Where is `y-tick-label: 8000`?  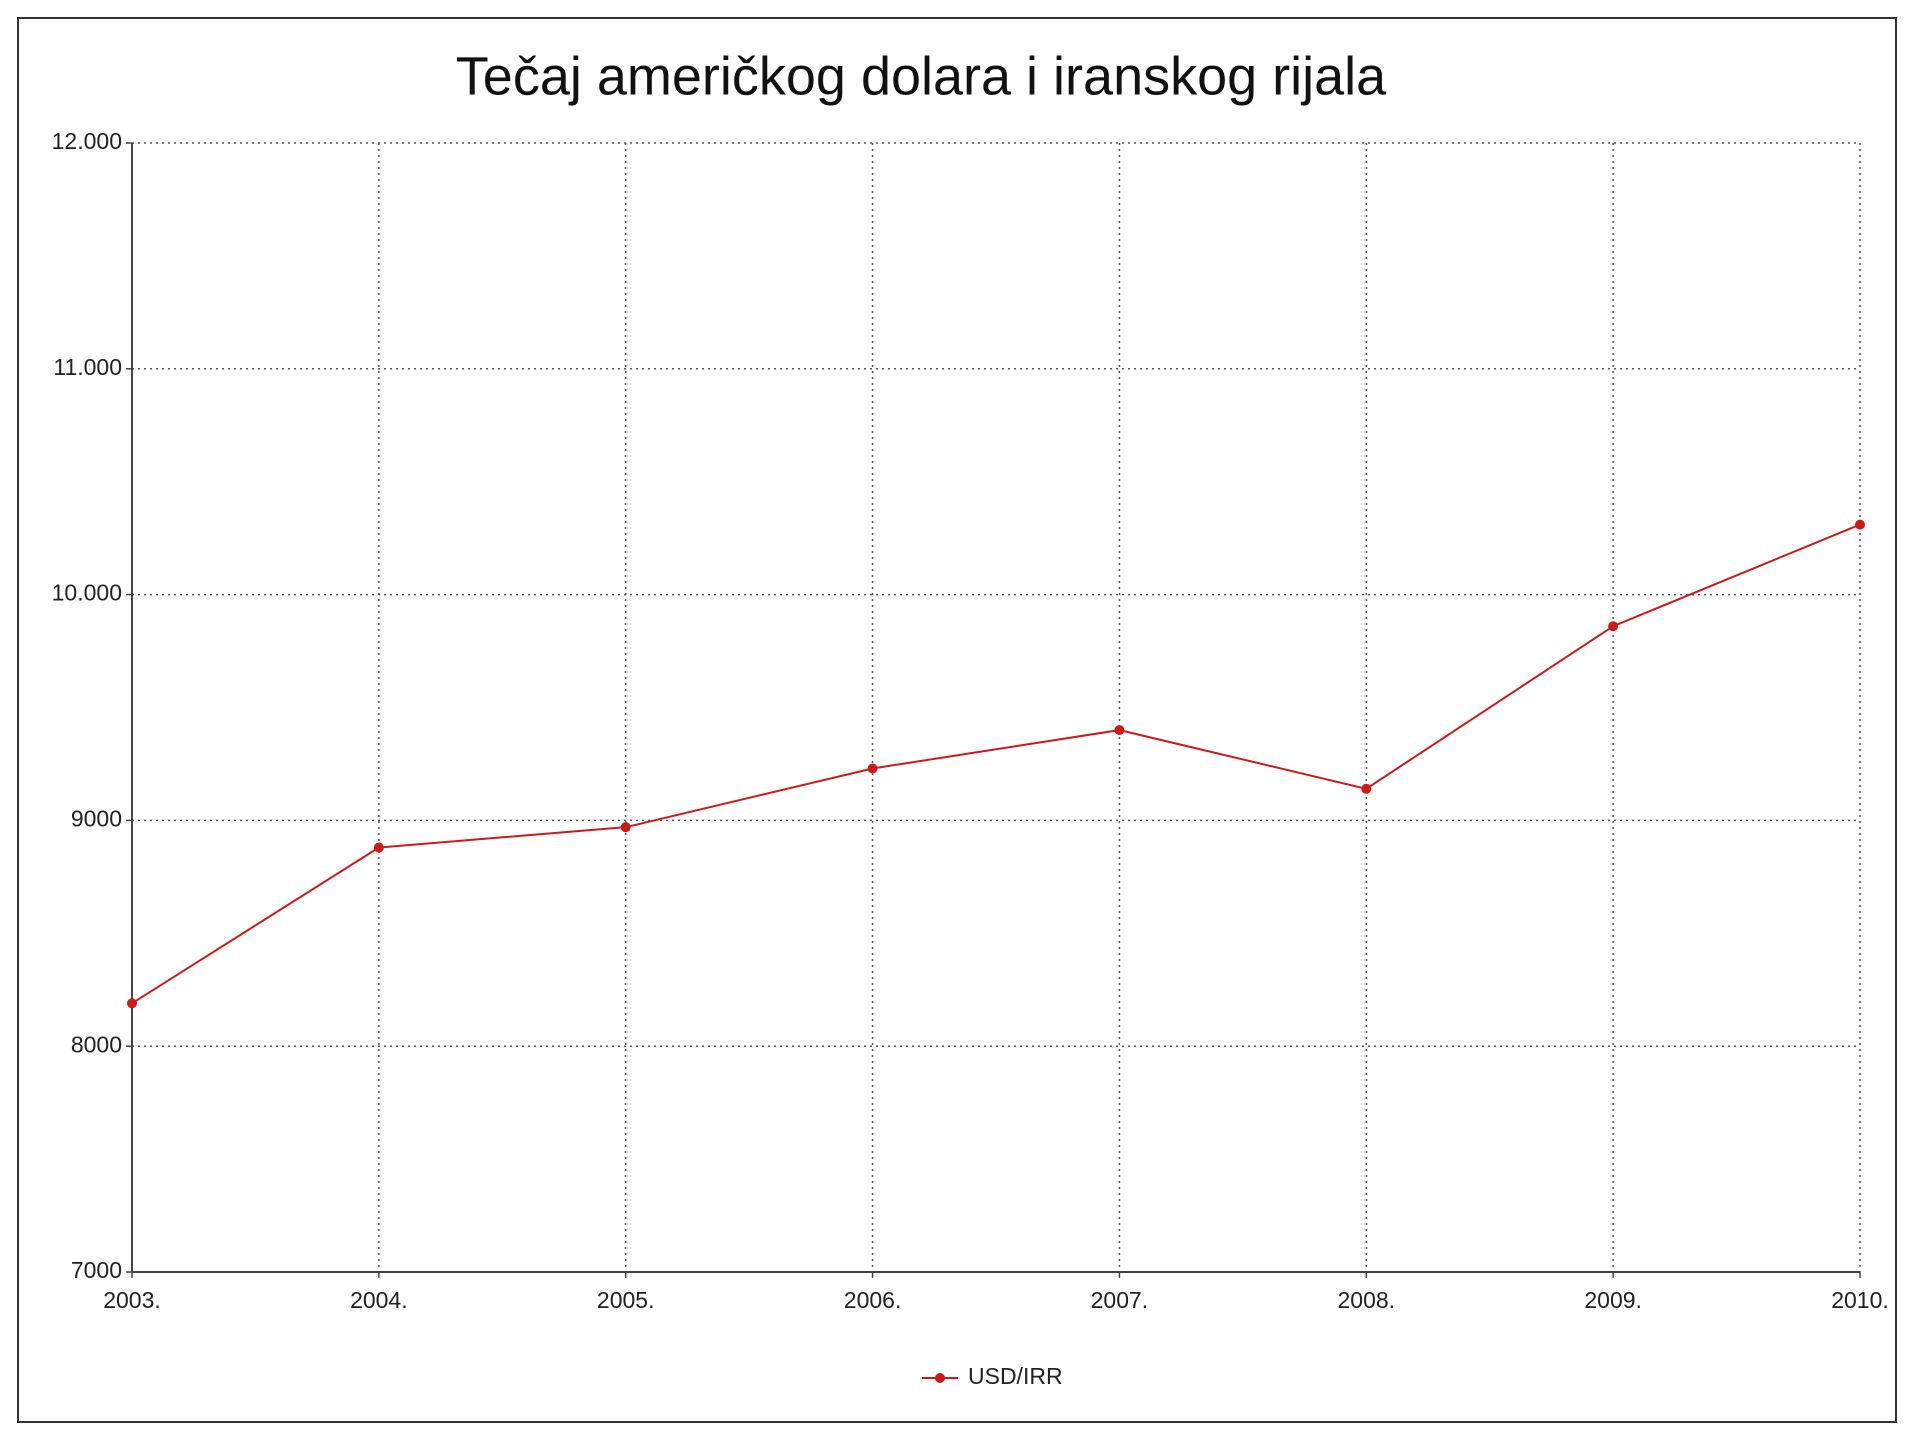 y-tick-label: 8000 is located at coordinates (96, 1044).